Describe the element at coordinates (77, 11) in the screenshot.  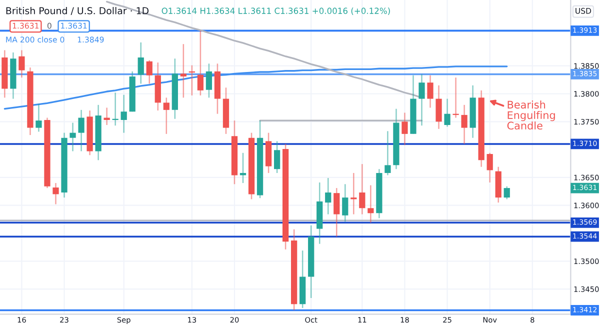
I see `text: British Pound / U.S. Dollar · 1D` at that location.